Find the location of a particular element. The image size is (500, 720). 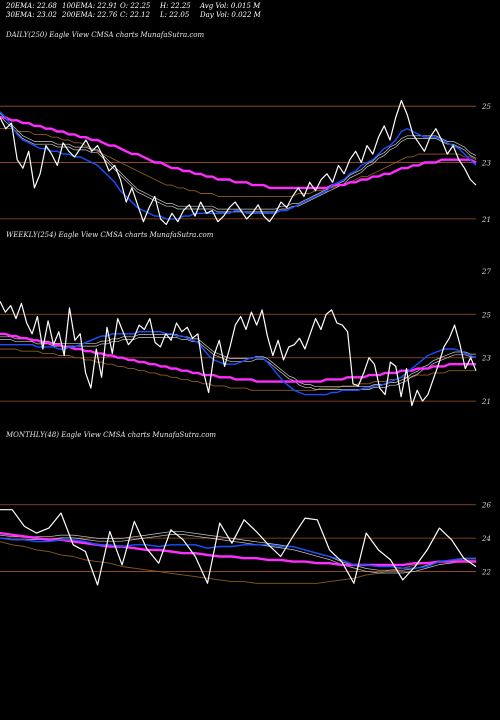

ema200-label: 200EMA: 22.76 is located at coordinates (90, 15).